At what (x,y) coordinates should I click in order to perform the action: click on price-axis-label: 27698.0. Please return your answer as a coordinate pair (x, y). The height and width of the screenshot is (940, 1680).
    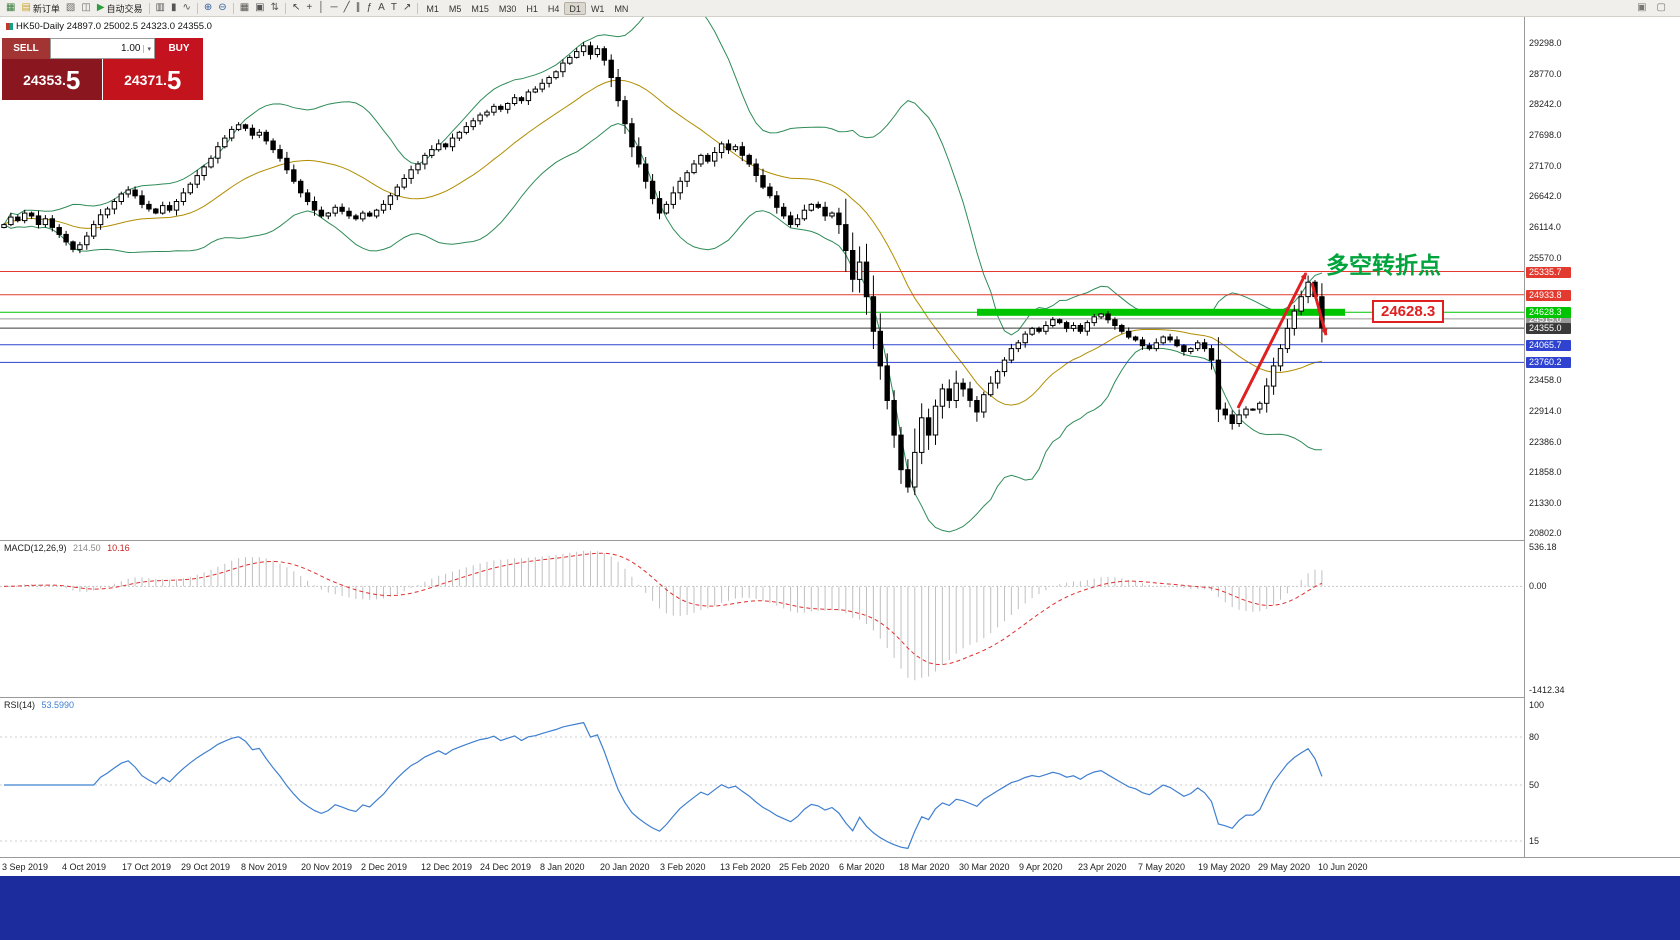
    Looking at the image, I should click on (1545, 135).